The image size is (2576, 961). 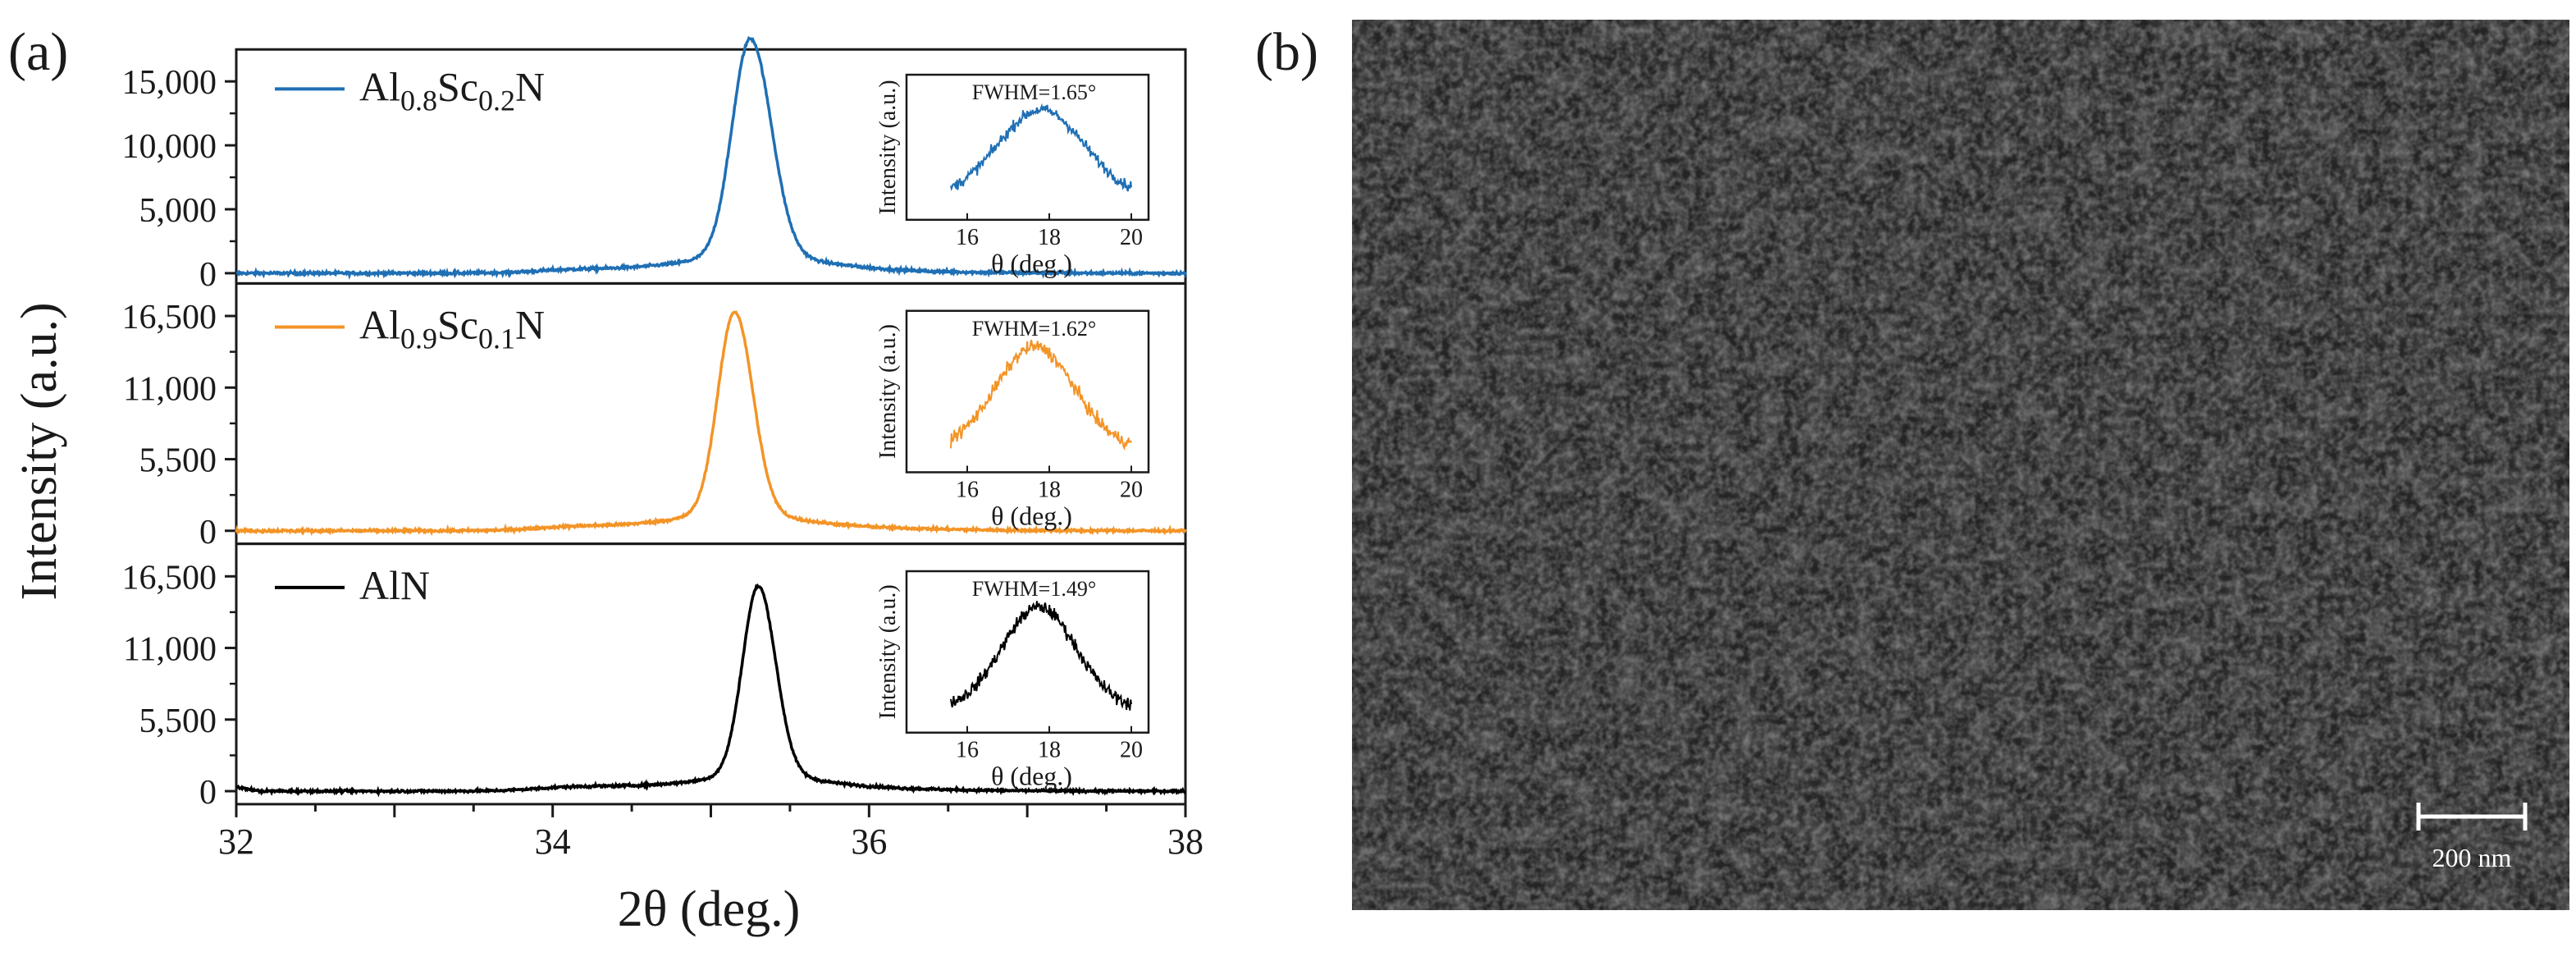 What do you see at coordinates (452, 90) in the screenshot?
I see `legend-entry: Al0.8Sc0.2N` at bounding box center [452, 90].